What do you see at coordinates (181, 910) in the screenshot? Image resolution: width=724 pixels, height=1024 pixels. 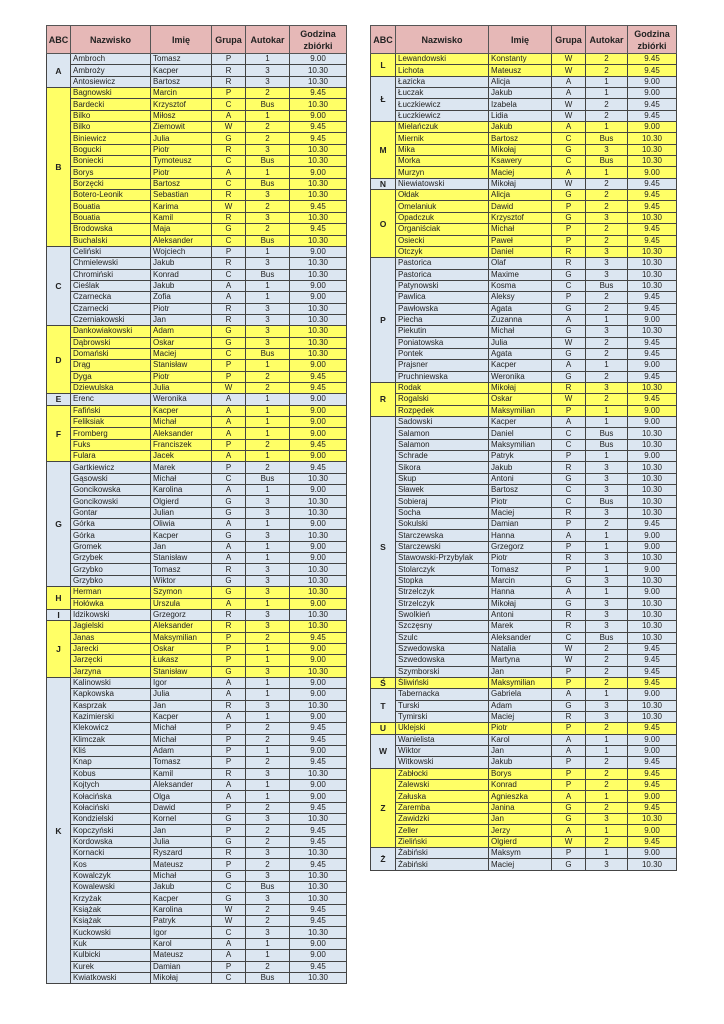 I see `first-name-cell: Karolina` at bounding box center [181, 910].